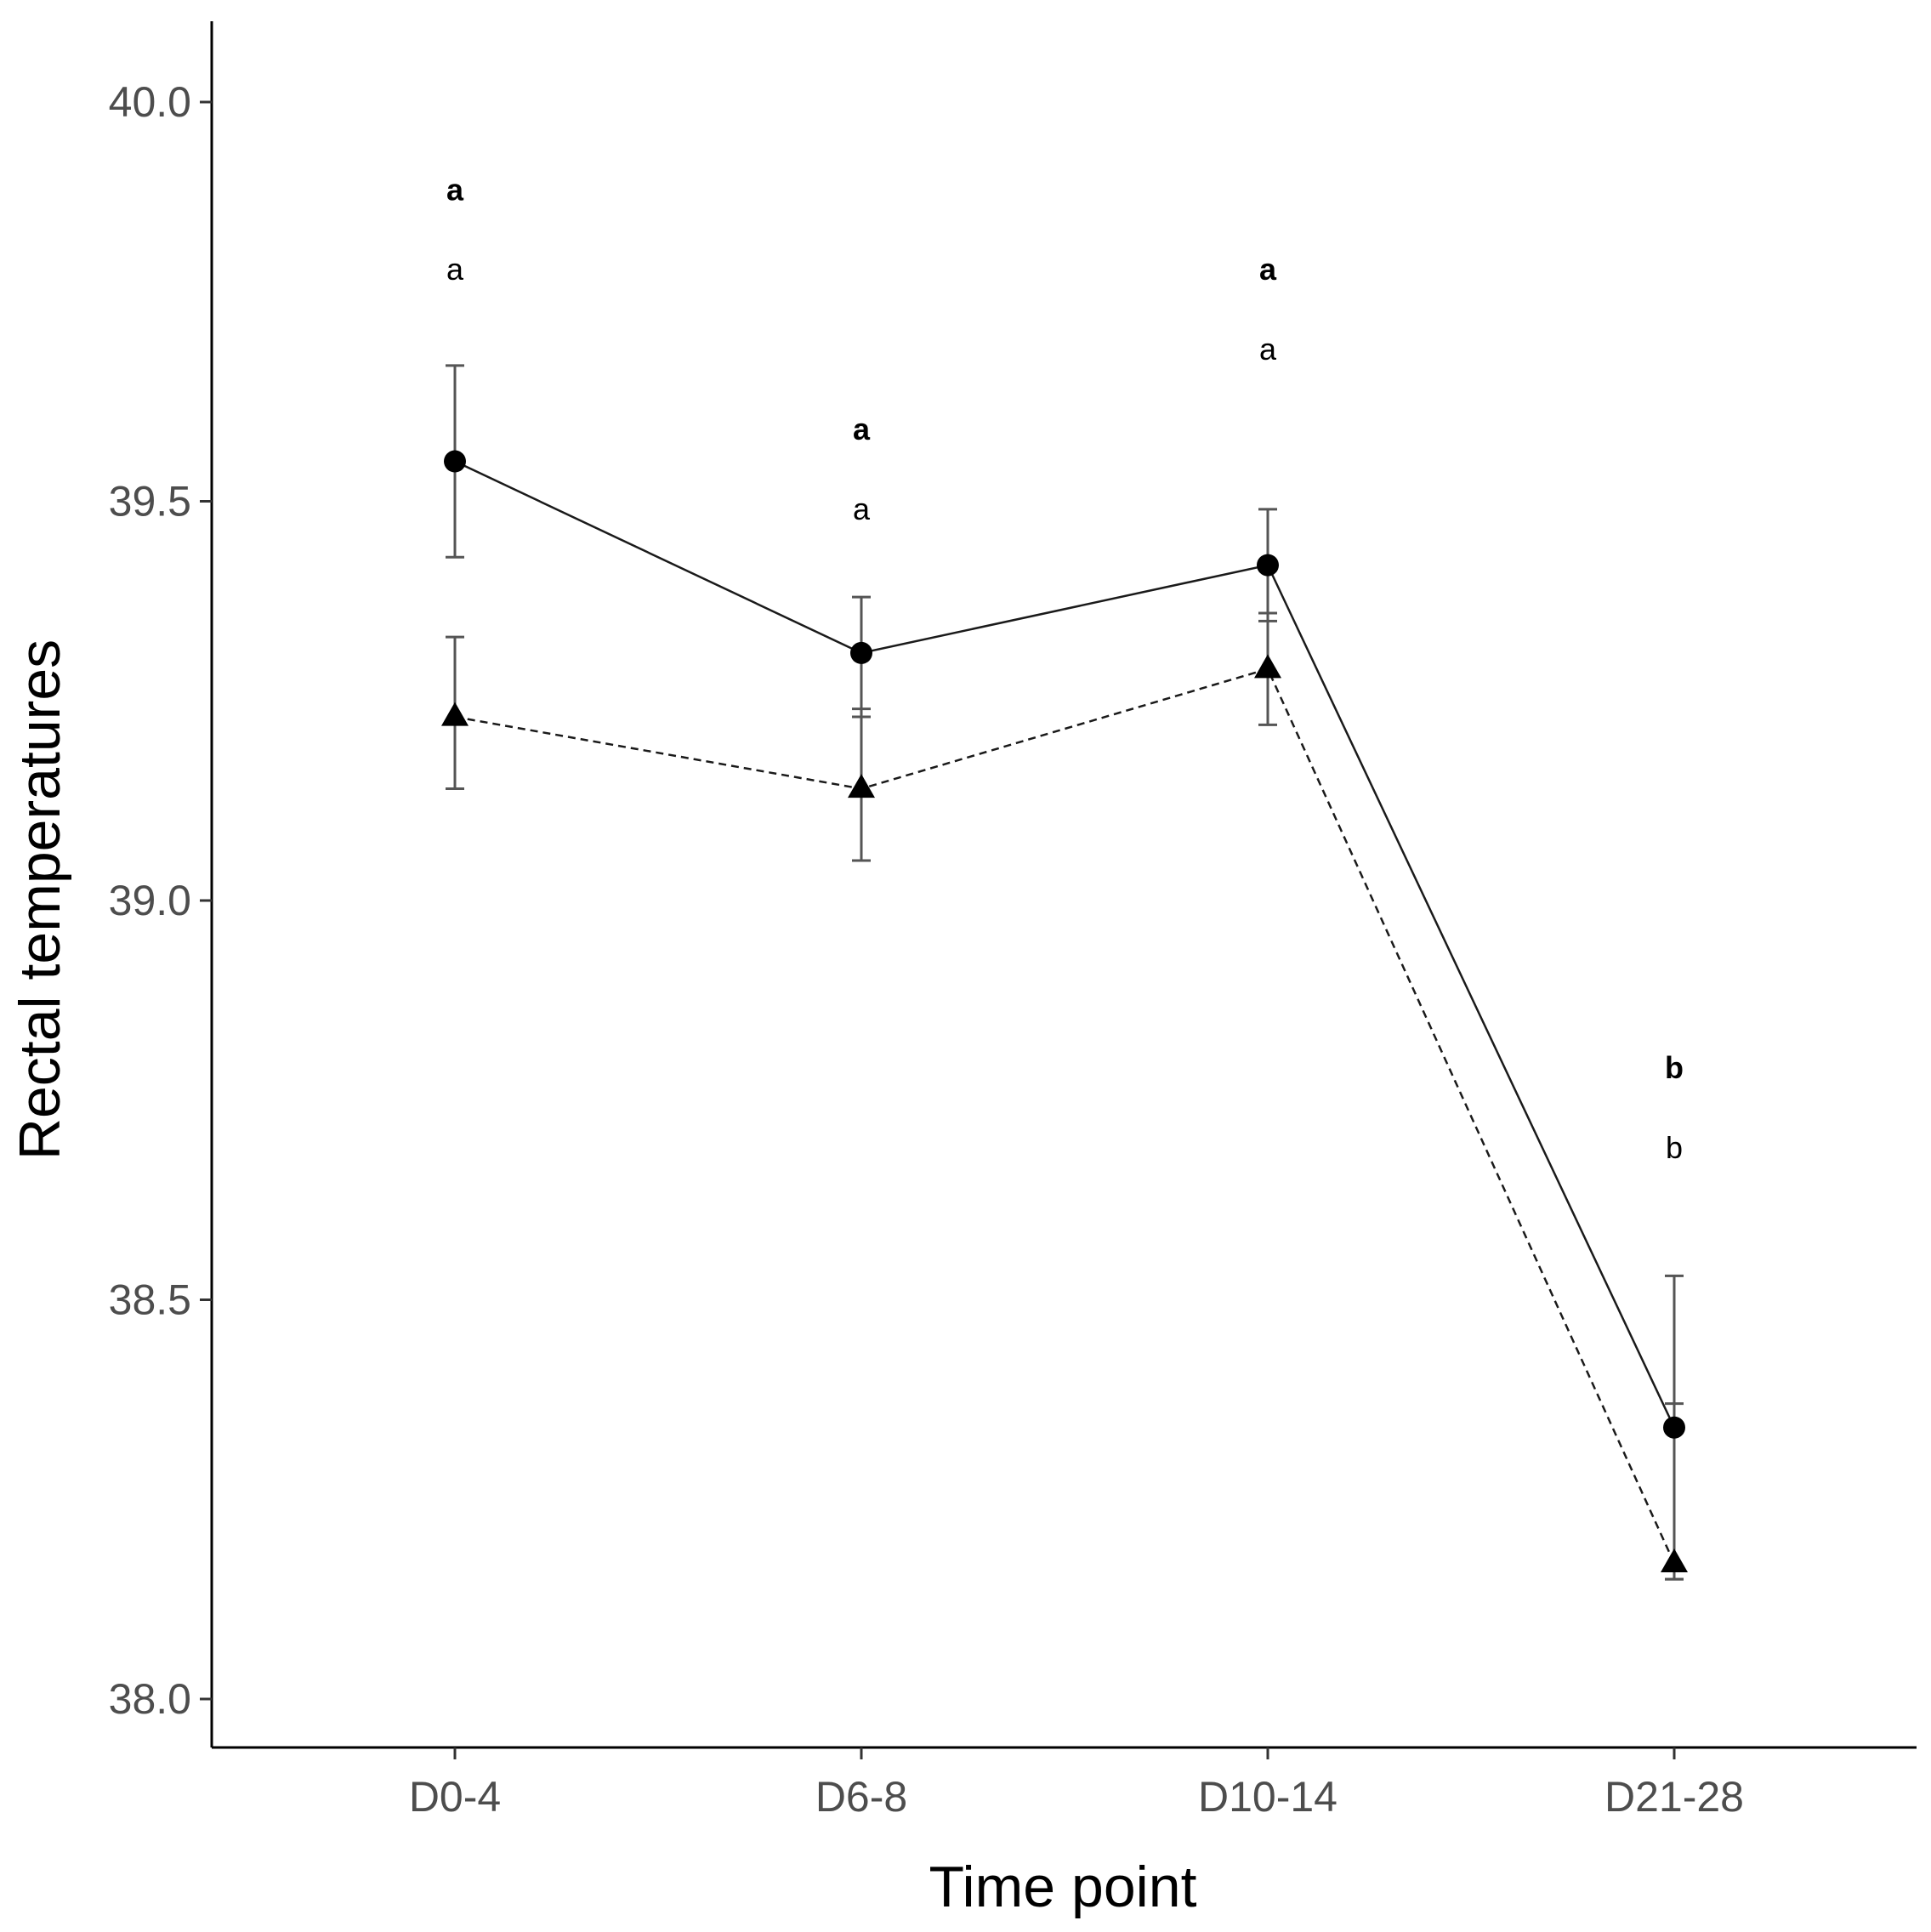 The width and height of the screenshot is (1931, 1932). What do you see at coordinates (1063, 1887) in the screenshot?
I see `x-axis-title: Time point` at bounding box center [1063, 1887].